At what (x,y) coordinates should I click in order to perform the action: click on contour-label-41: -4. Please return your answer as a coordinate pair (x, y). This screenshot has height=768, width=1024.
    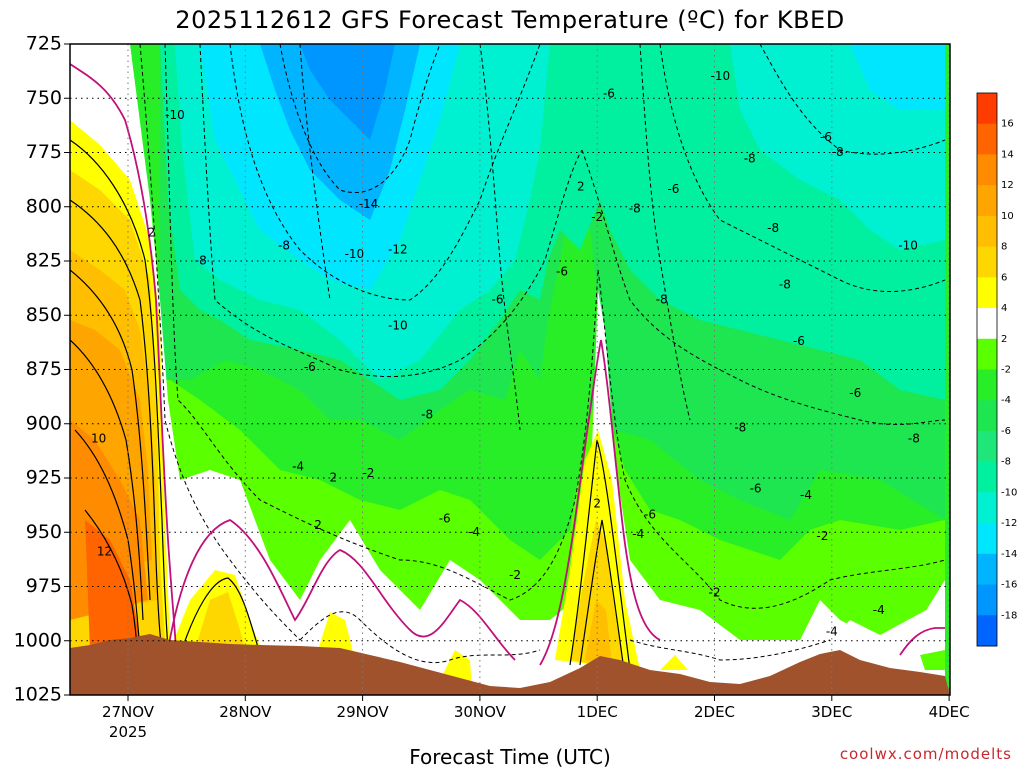
    Looking at the image, I should click on (879, 610).